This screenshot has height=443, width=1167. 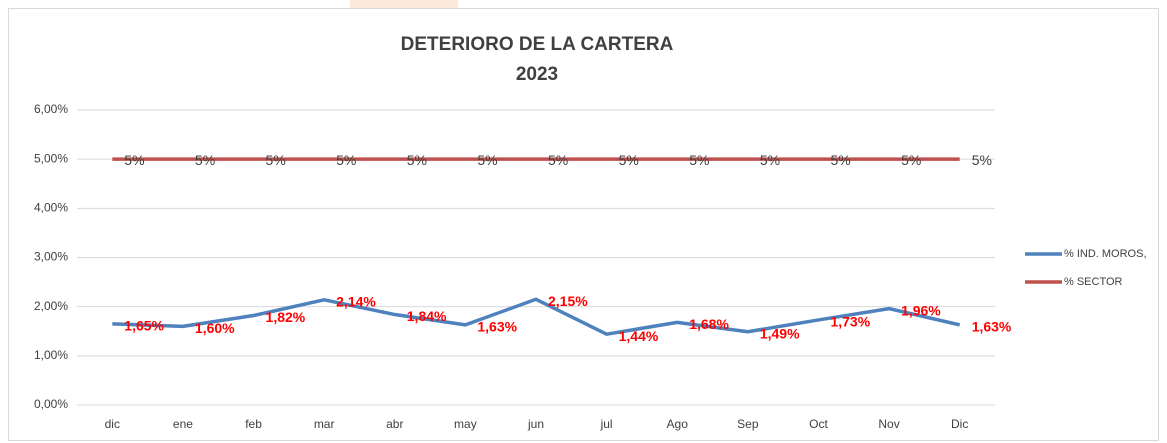 What do you see at coordinates (818, 424) in the screenshot?
I see `x-tick-label: Oct` at bounding box center [818, 424].